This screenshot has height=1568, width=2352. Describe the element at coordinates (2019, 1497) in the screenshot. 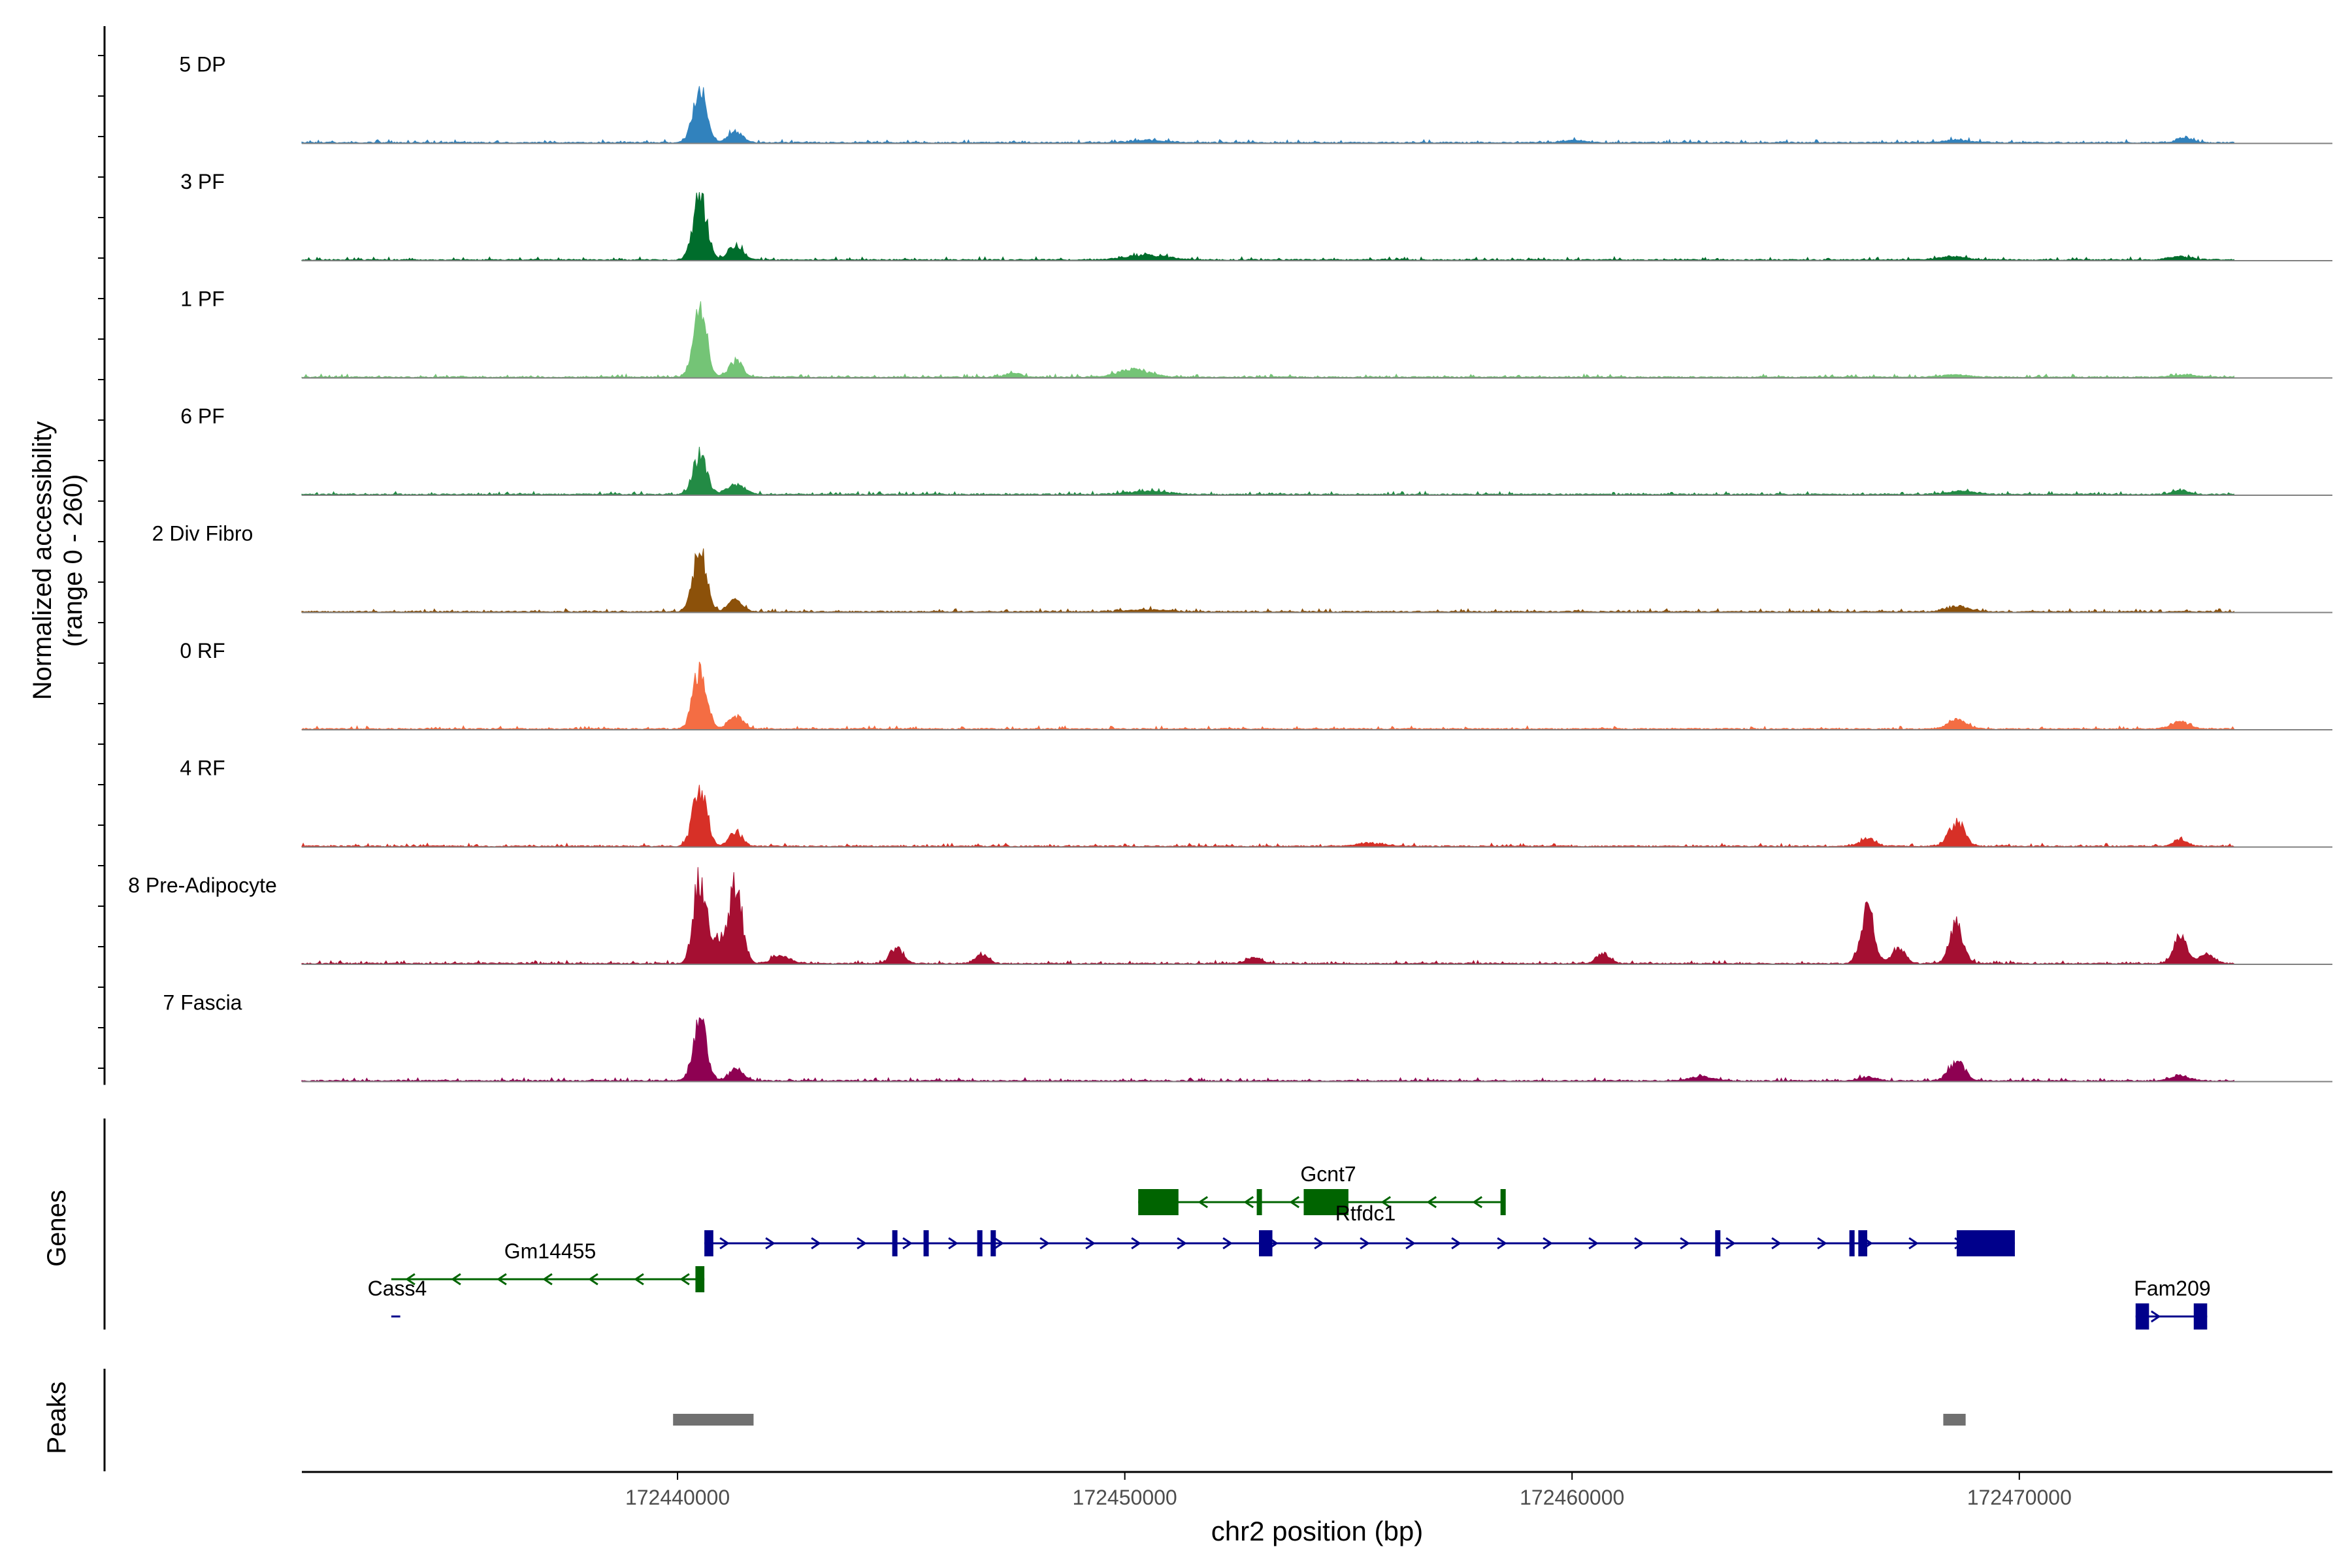

I see `x-tick-label: 172470000` at that location.